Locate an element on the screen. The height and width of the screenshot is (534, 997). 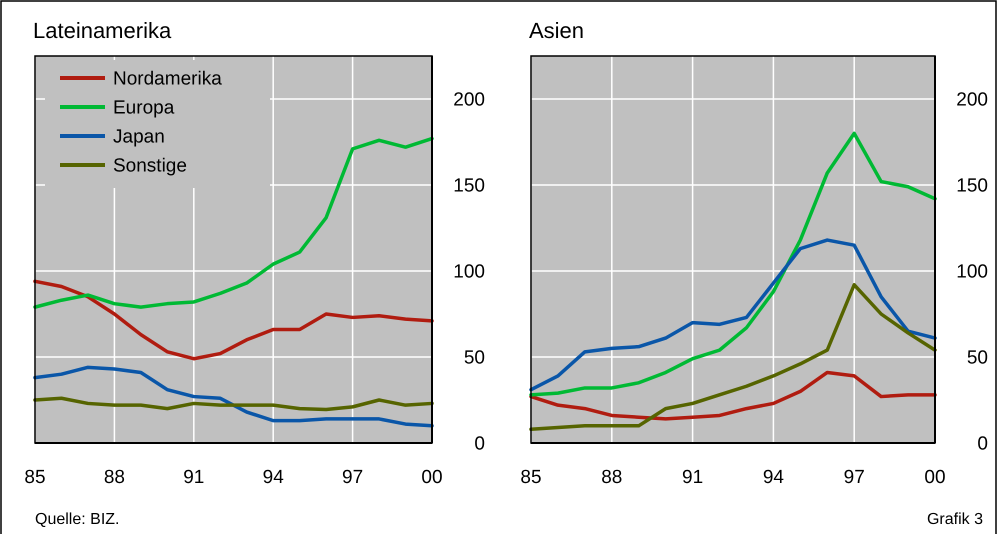
legend-label: Sonstige is located at coordinates (150, 166).